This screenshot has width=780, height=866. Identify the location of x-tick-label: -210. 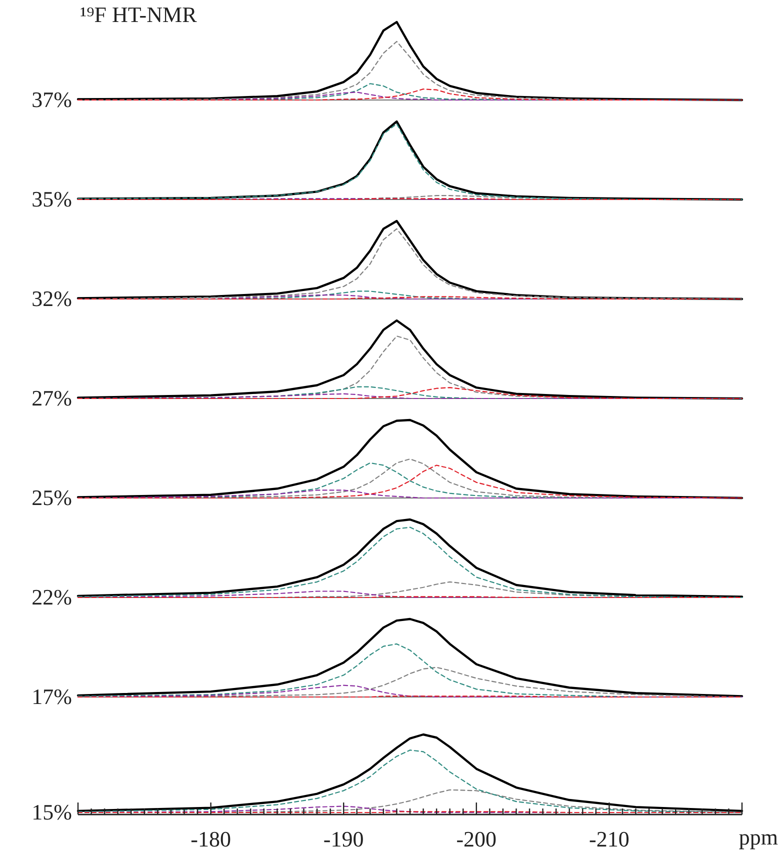
(609, 839).